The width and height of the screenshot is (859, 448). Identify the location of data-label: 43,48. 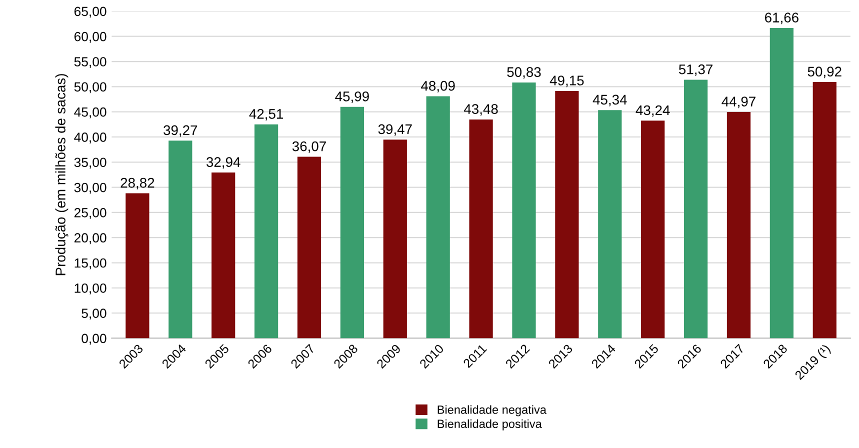
(481, 110).